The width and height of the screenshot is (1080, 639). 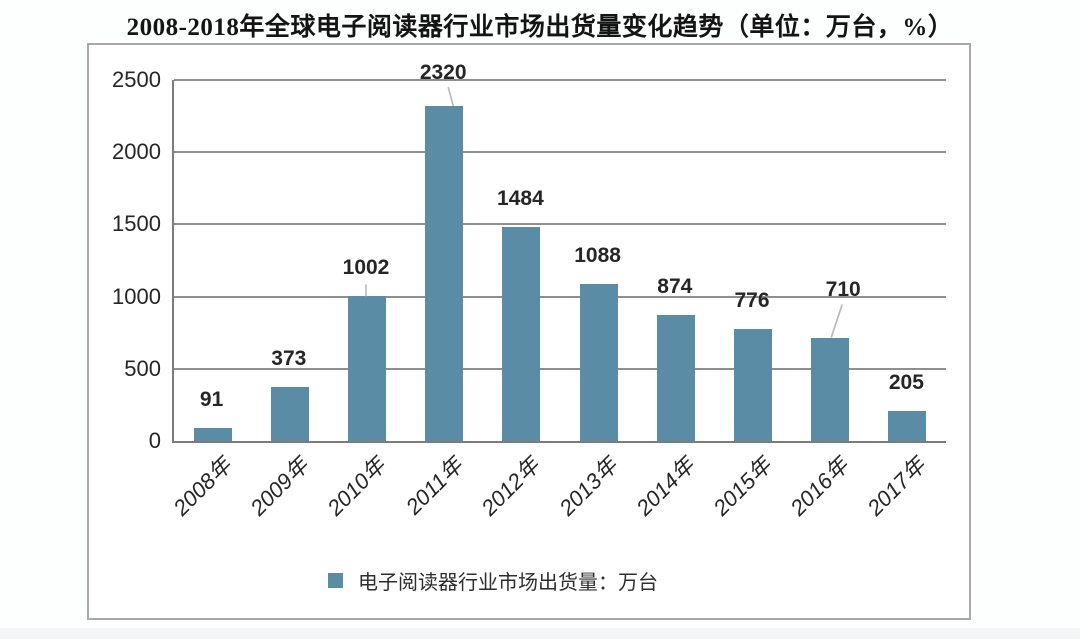 What do you see at coordinates (366, 268) in the screenshot?
I see `value-label: 1002` at bounding box center [366, 268].